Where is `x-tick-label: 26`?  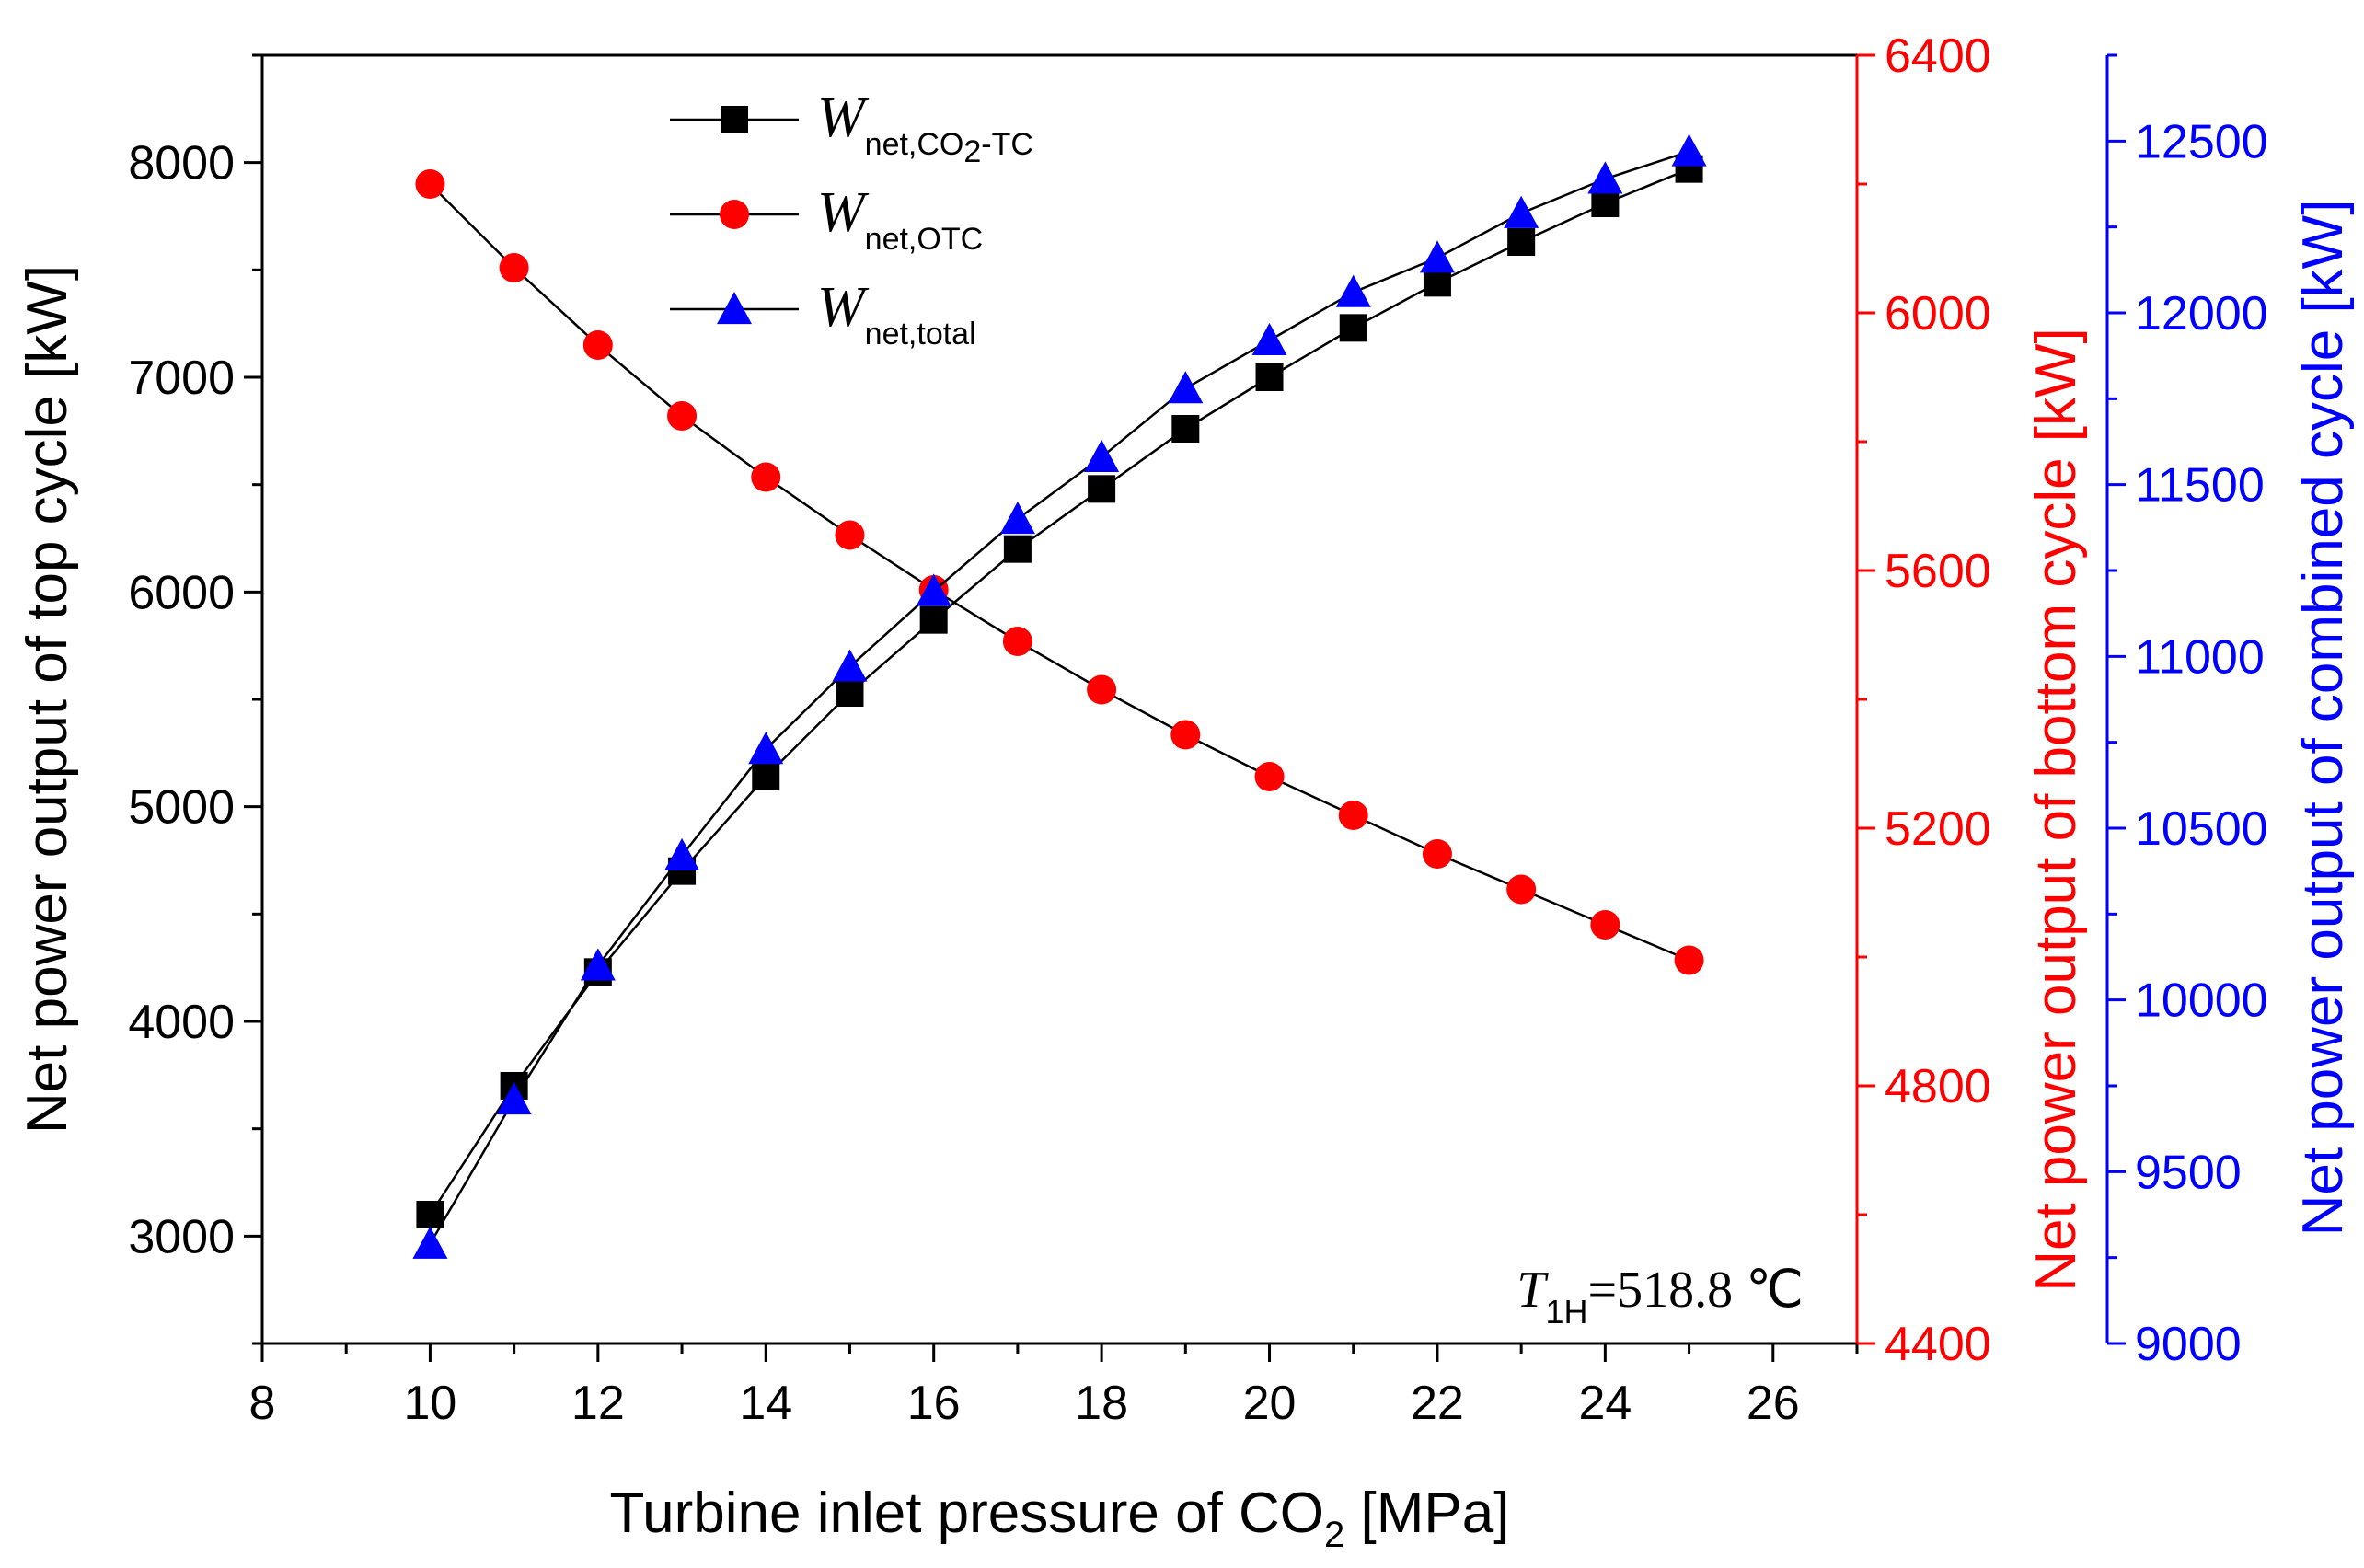 x-tick-label: 26 is located at coordinates (1774, 1403).